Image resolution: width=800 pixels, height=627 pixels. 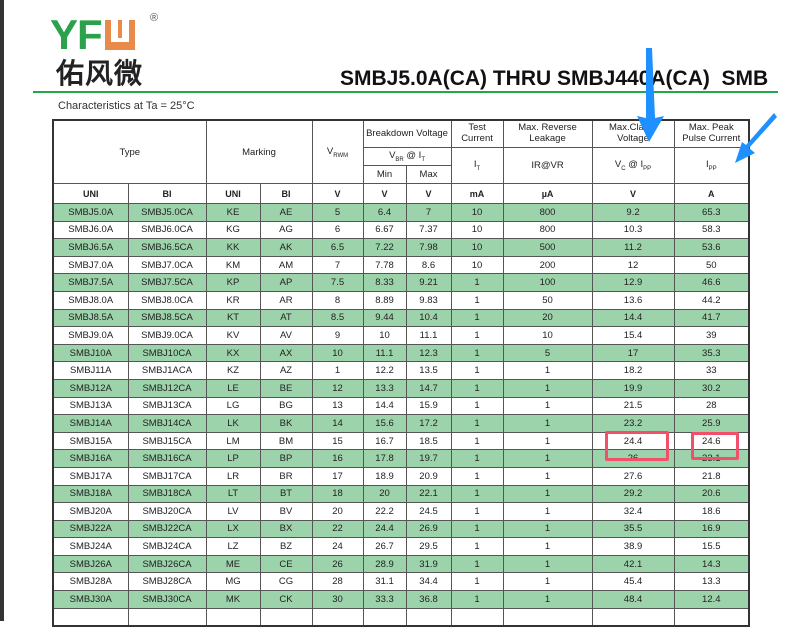 What do you see at coordinates (633, 388) in the screenshot?
I see `cell-clamp-voltage: 19.9` at bounding box center [633, 388].